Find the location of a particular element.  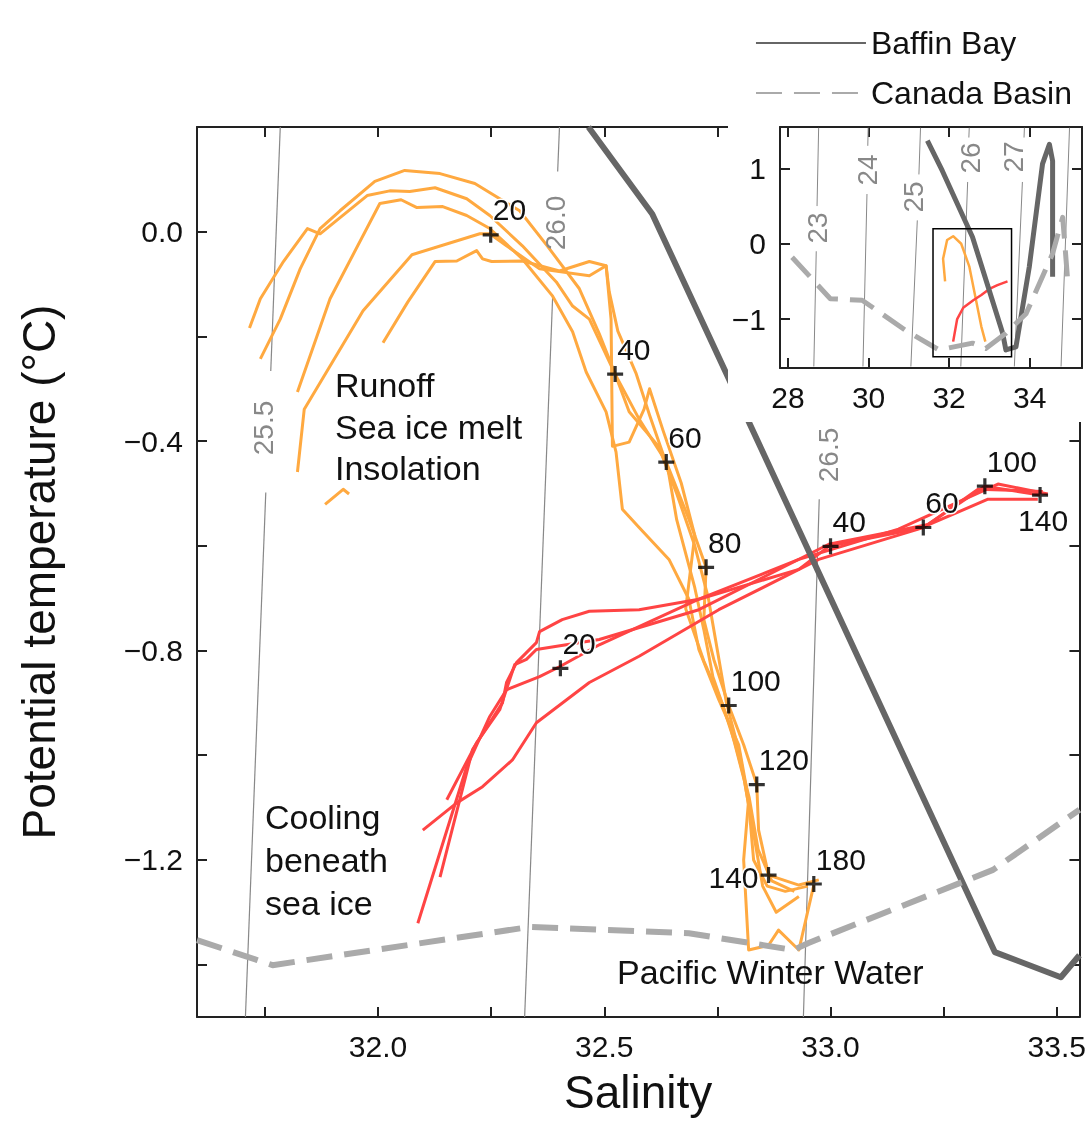

annotation: 26.5 is located at coordinates (828, 455).